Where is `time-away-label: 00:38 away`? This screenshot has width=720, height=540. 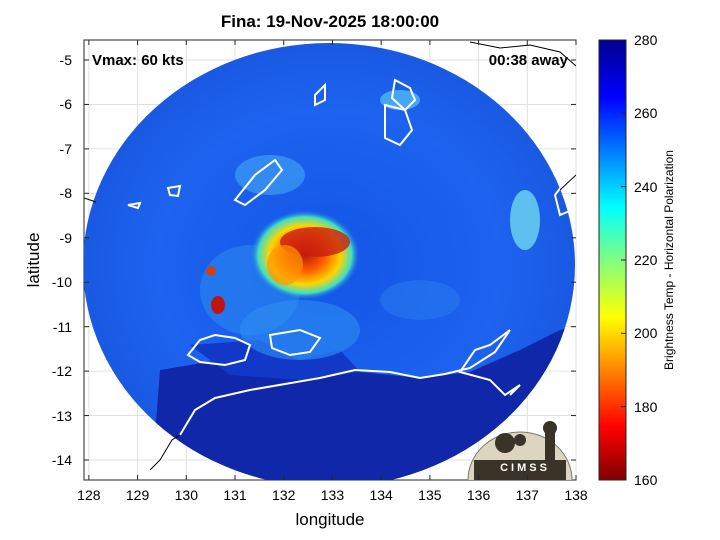 time-away-label: 00:38 away is located at coordinates (528, 60).